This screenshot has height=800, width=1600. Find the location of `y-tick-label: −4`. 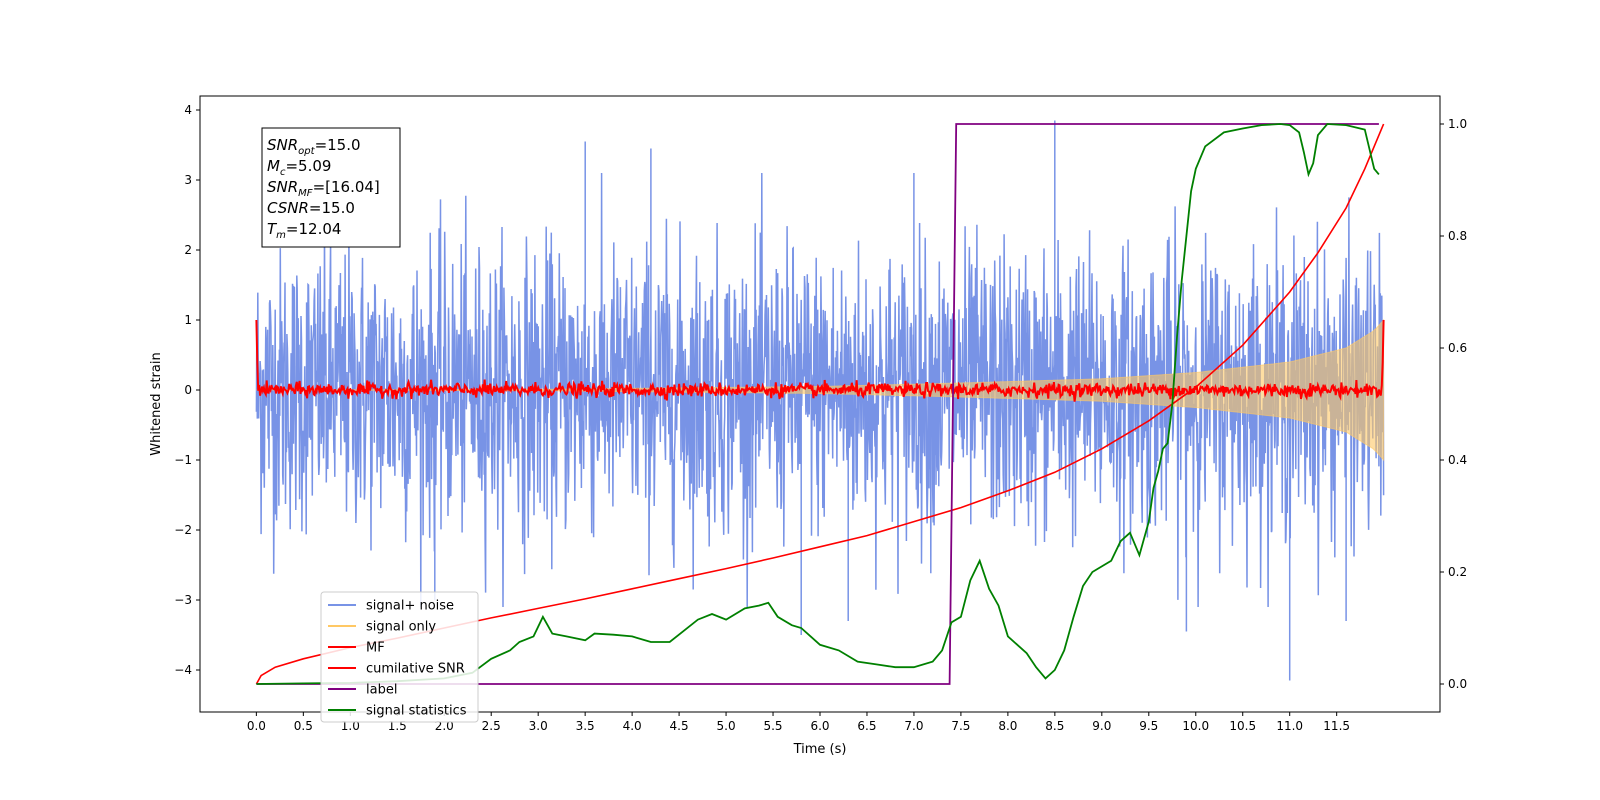

y-tick-label: −4 is located at coordinates (183, 670).